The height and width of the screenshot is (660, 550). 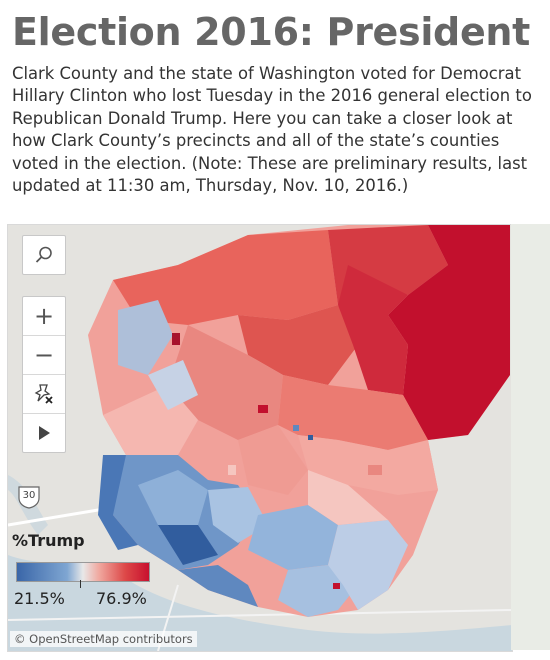 I want to click on minus-icon: −, so click(x=44, y=355).